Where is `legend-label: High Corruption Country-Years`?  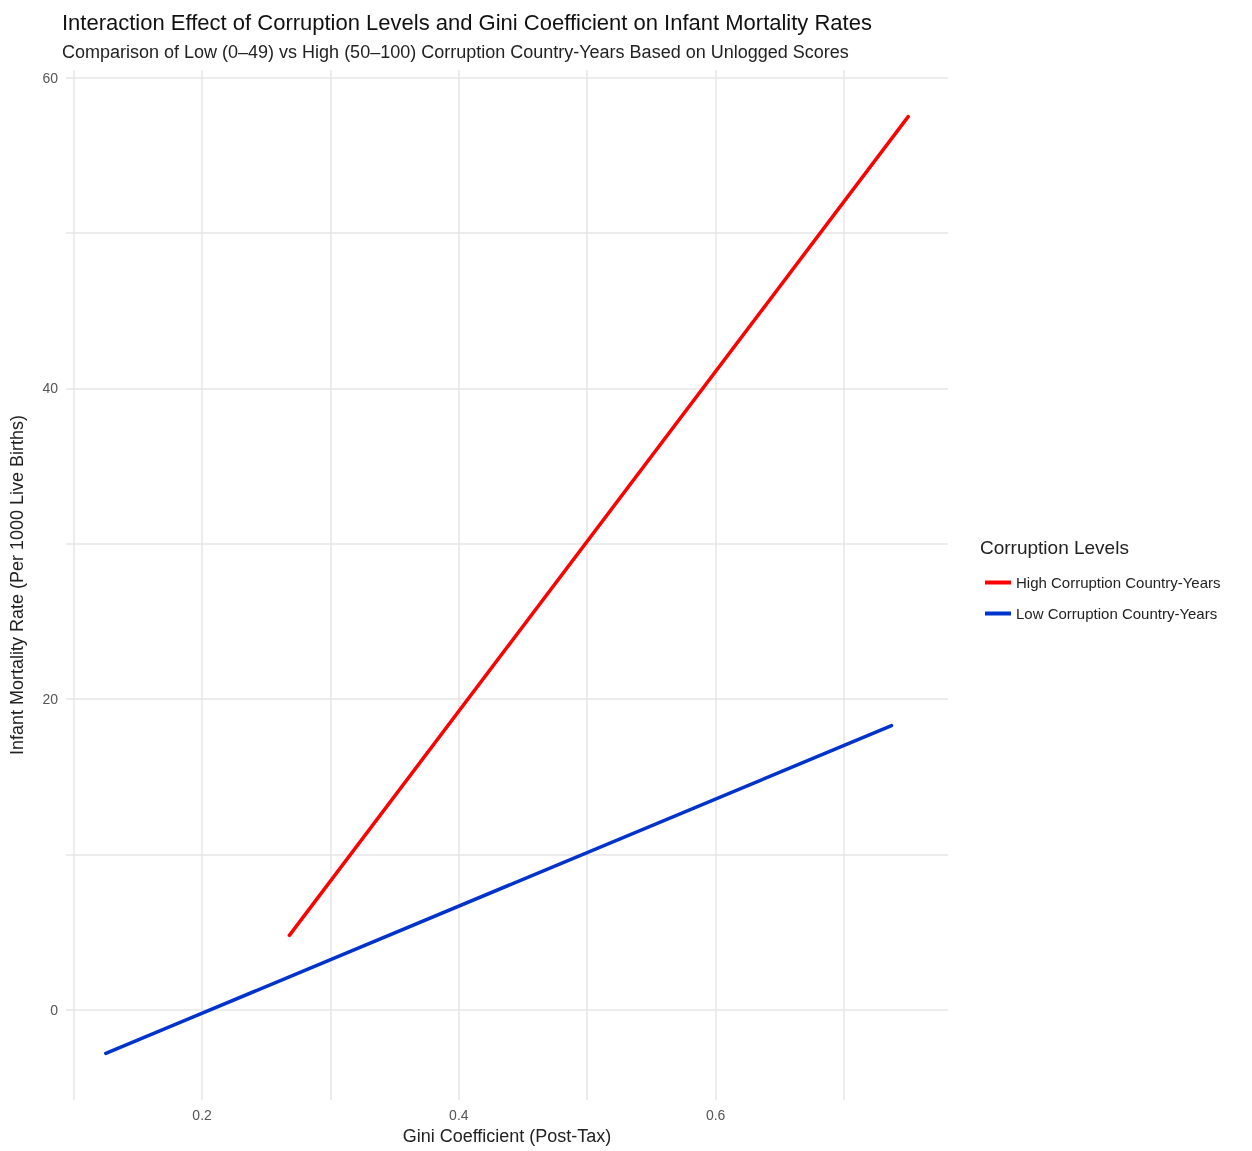
legend-label: High Corruption Country-Years is located at coordinates (1118, 582).